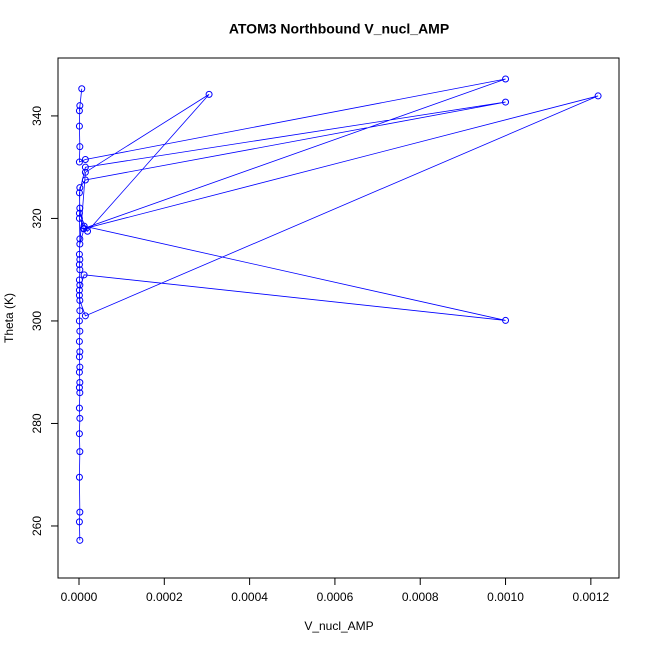 The height and width of the screenshot is (650, 650). I want to click on y-tick-label: 300, so click(37, 321).